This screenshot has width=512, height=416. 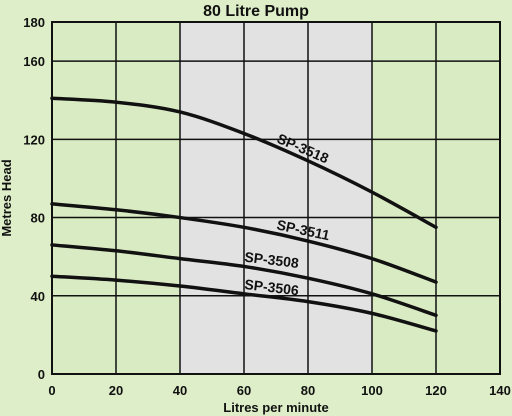 What do you see at coordinates (38, 218) in the screenshot?
I see `y-tick-label: 80` at bounding box center [38, 218].